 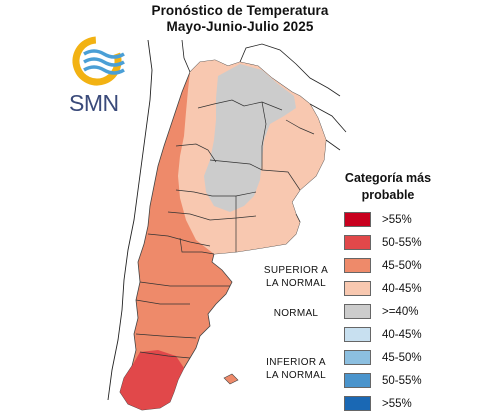 What do you see at coordinates (296, 362) in the screenshot?
I see `category-below-line1: INFERIOR A` at bounding box center [296, 362].